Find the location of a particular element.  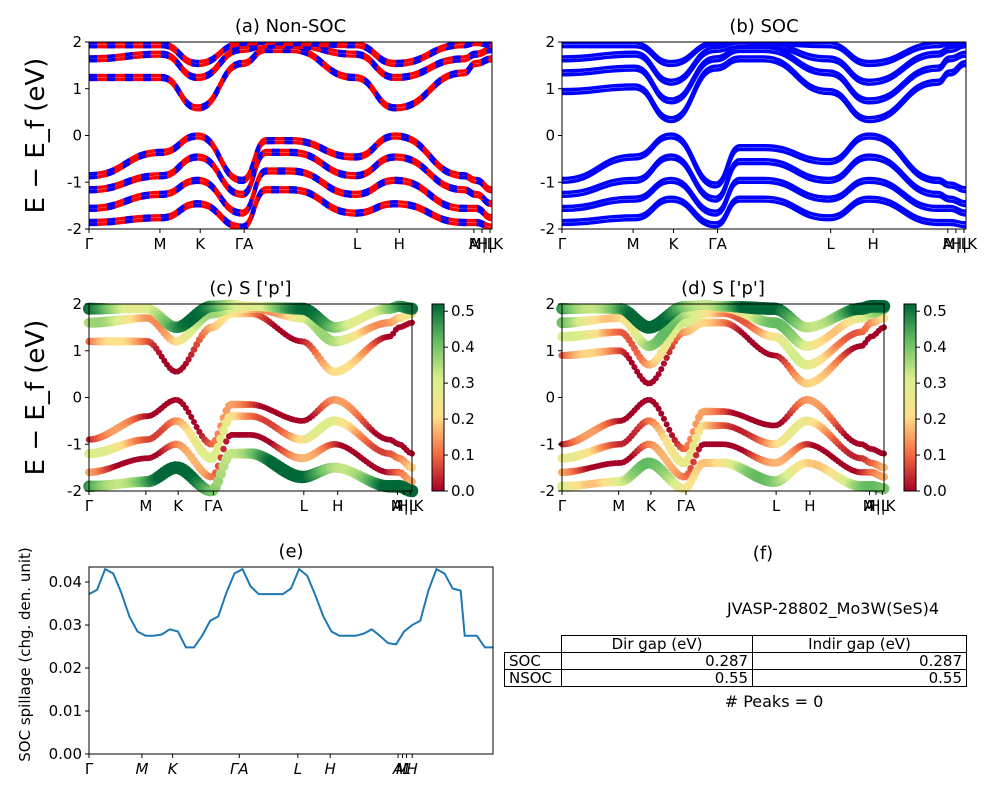

row-label-soc: SOC is located at coordinates (533, 661).